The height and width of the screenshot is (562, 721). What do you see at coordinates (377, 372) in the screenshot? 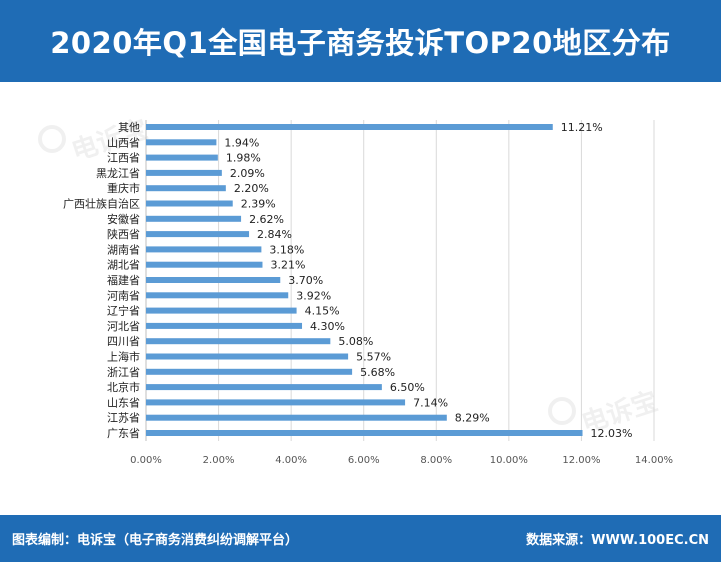
I see `data-label: 5.68%` at bounding box center [377, 372].